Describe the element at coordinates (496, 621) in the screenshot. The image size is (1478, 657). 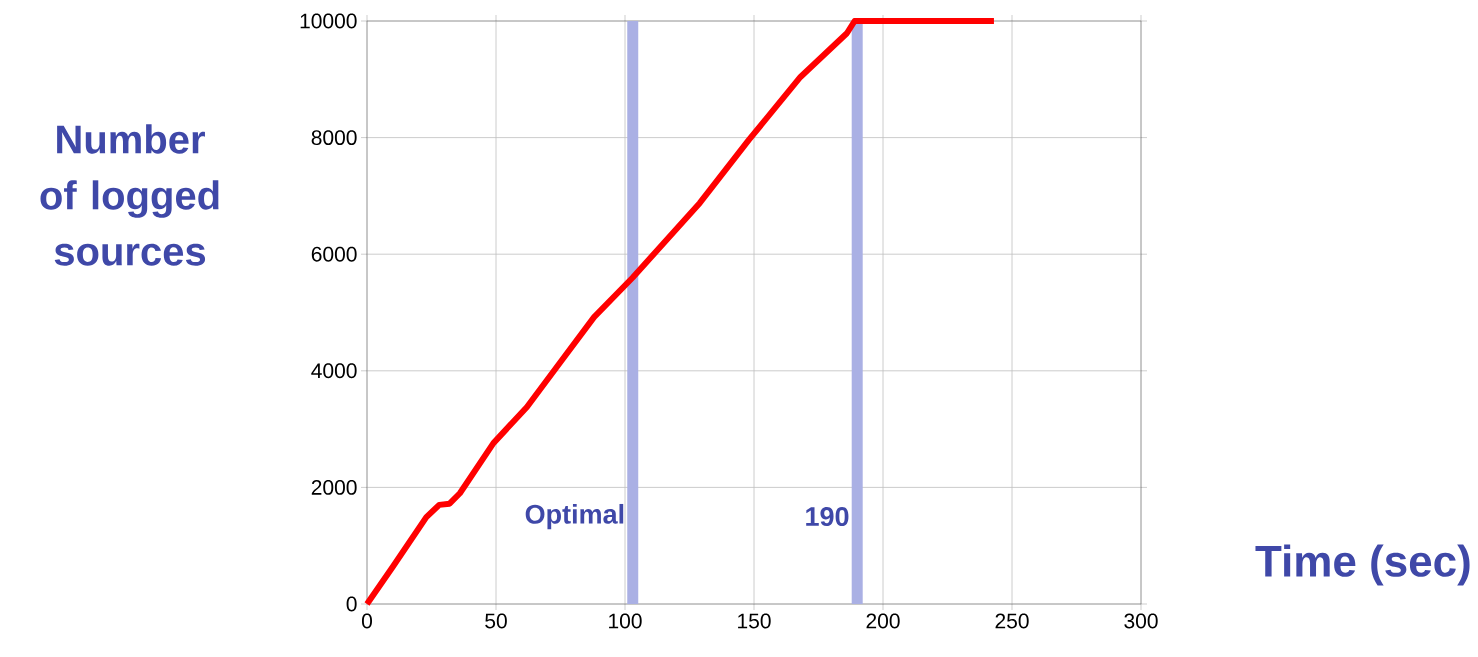
I see `x-tick-label: 50` at that location.